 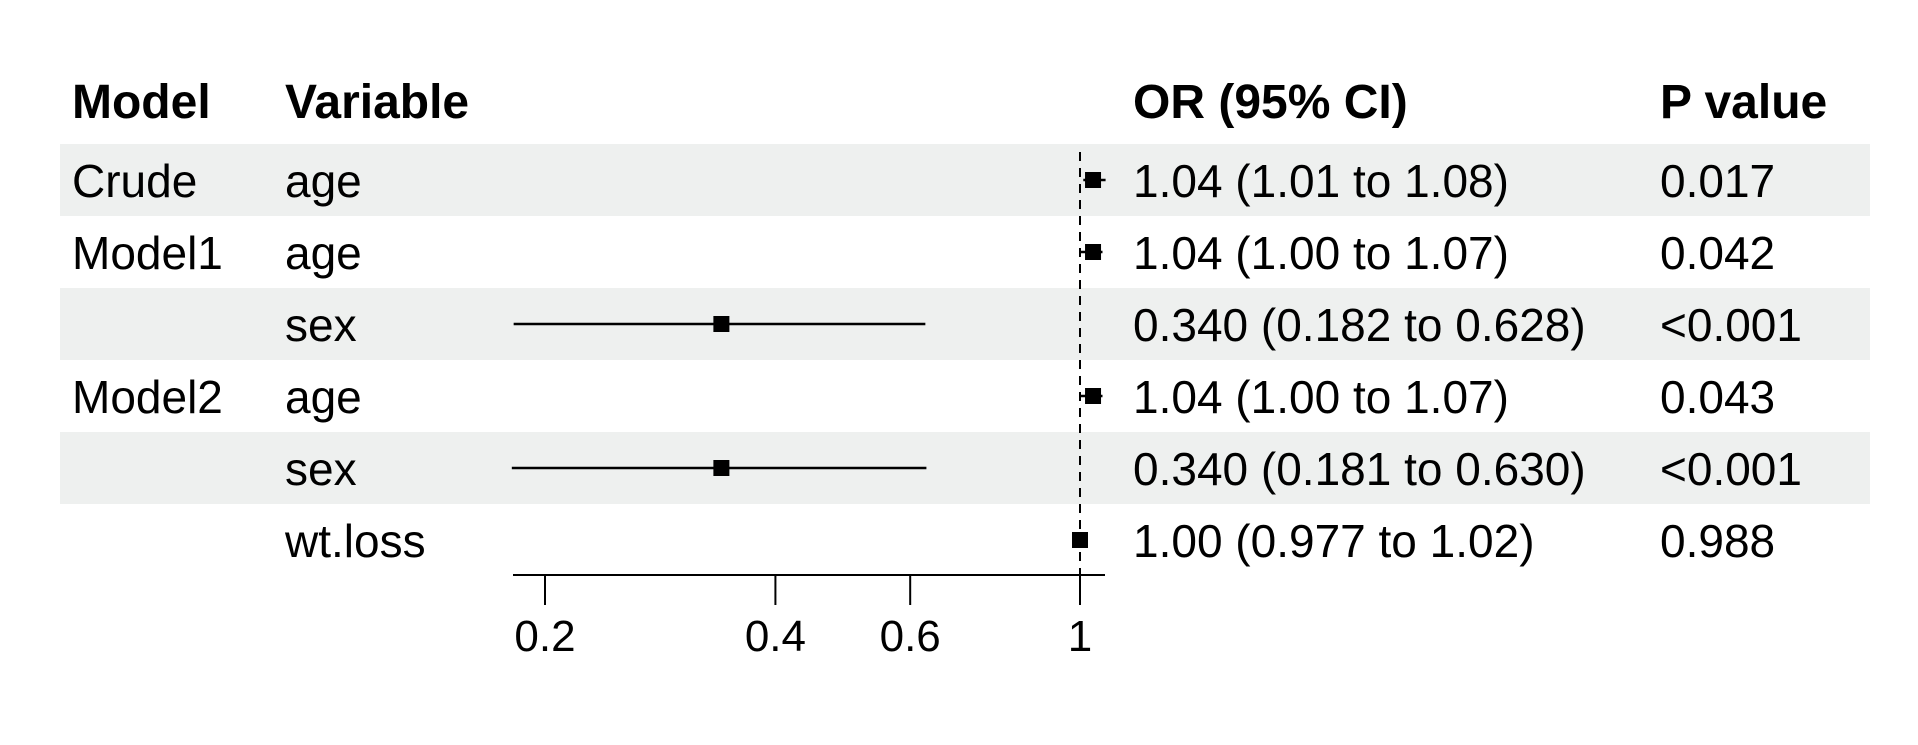 I want to click on cell-or-ci: 1.04 (1.01 to 1.08), so click(x=1321, y=181).